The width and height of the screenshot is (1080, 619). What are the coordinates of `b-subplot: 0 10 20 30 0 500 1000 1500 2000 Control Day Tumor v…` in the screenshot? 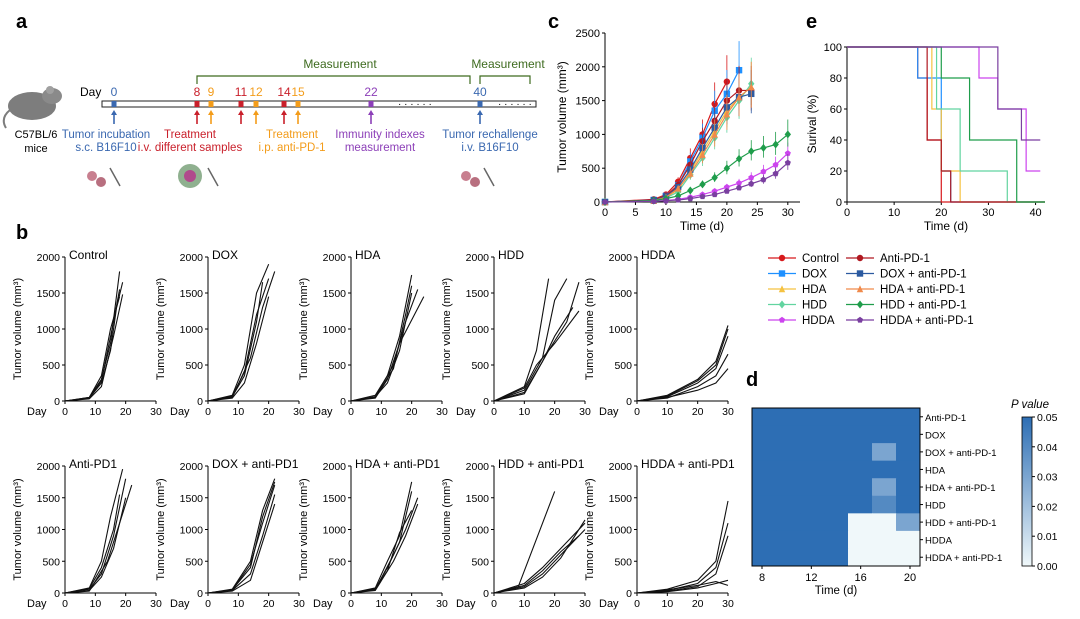 It's located at (87, 333).